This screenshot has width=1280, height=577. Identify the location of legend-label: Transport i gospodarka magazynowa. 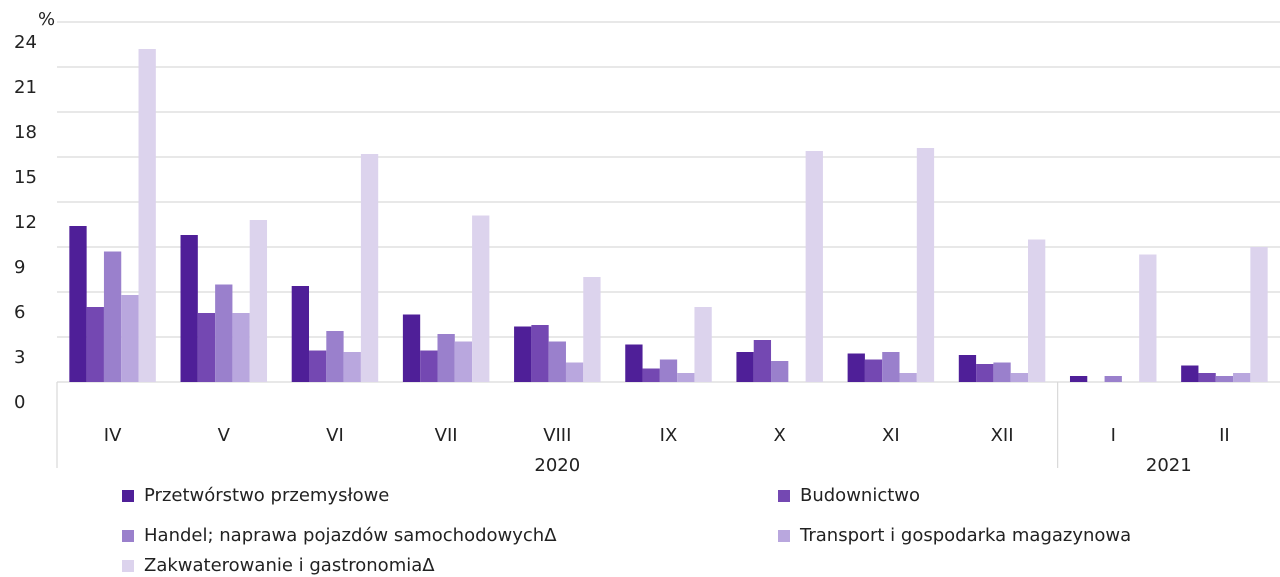
(965, 535).